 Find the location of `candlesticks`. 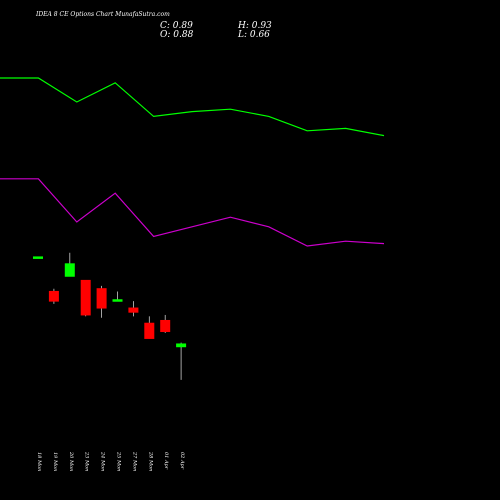

candlesticks is located at coordinates (110, 316).